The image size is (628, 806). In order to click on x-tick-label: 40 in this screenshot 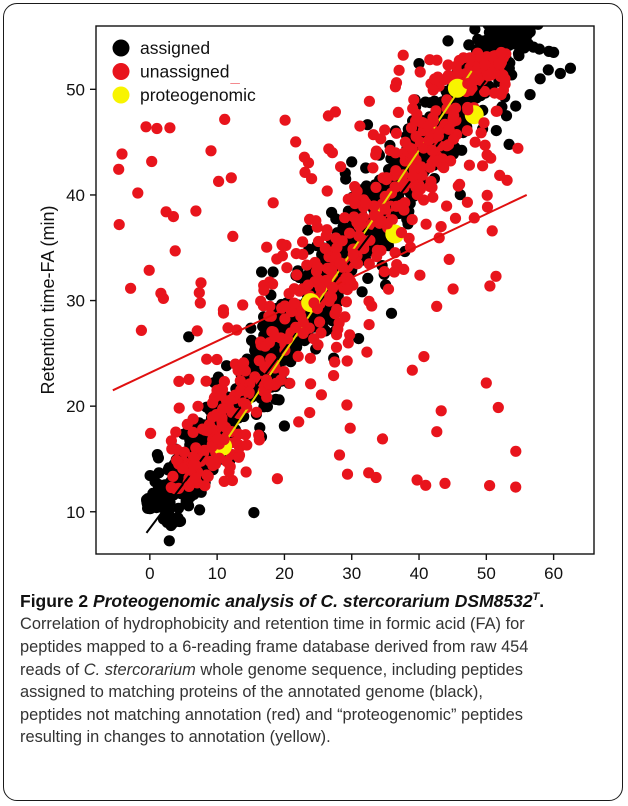, I will do `click(419, 573)`.